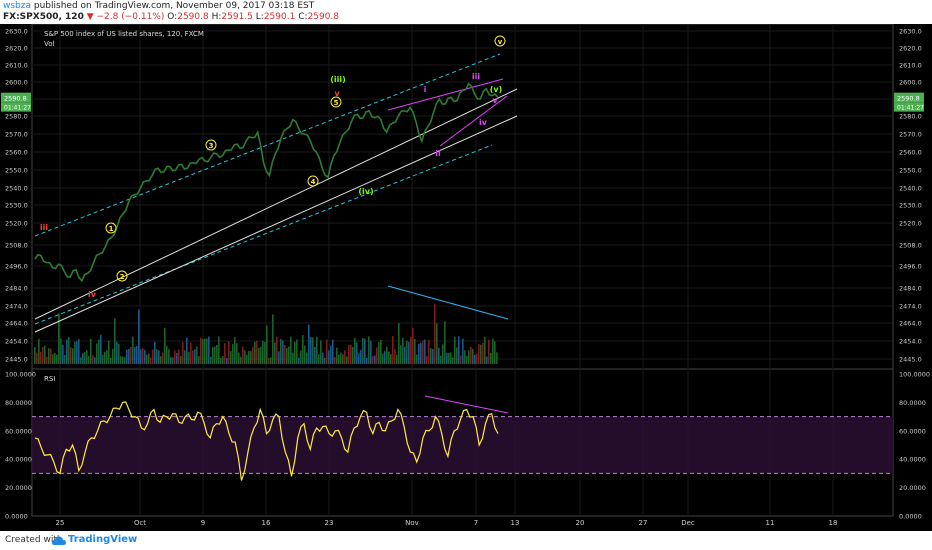  Describe the element at coordinates (111, 229) in the screenshot. I see `wave-label: 1` at that location.